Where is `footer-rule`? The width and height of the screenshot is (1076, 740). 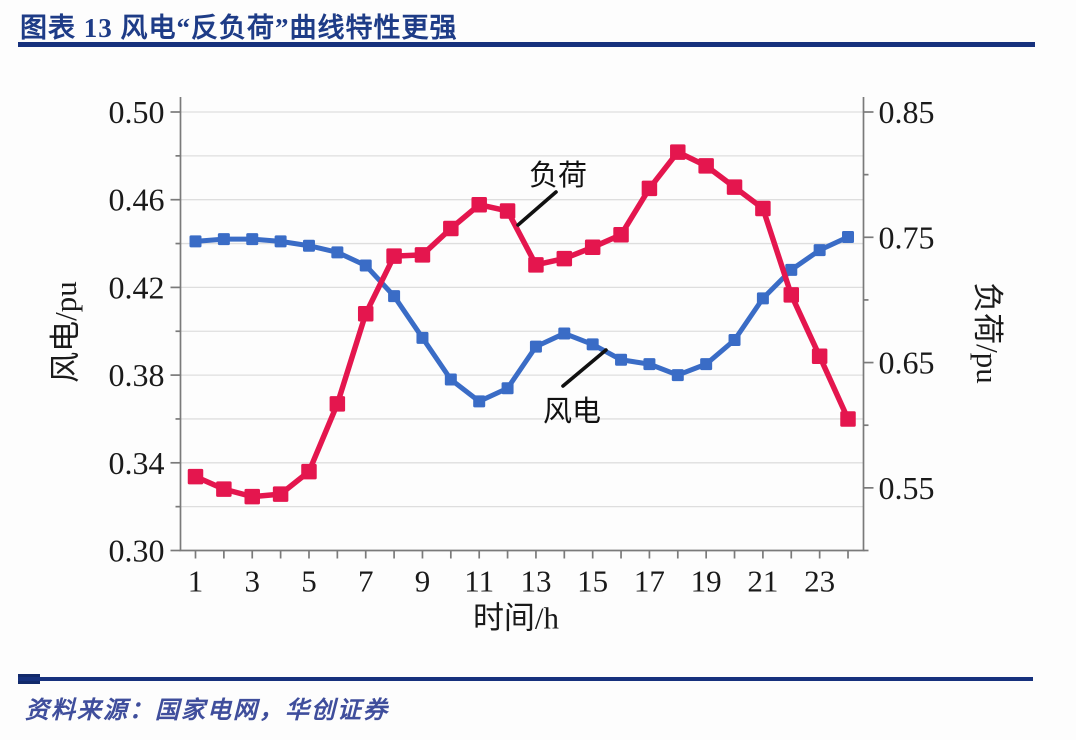 footer-rule is located at coordinates (525, 679).